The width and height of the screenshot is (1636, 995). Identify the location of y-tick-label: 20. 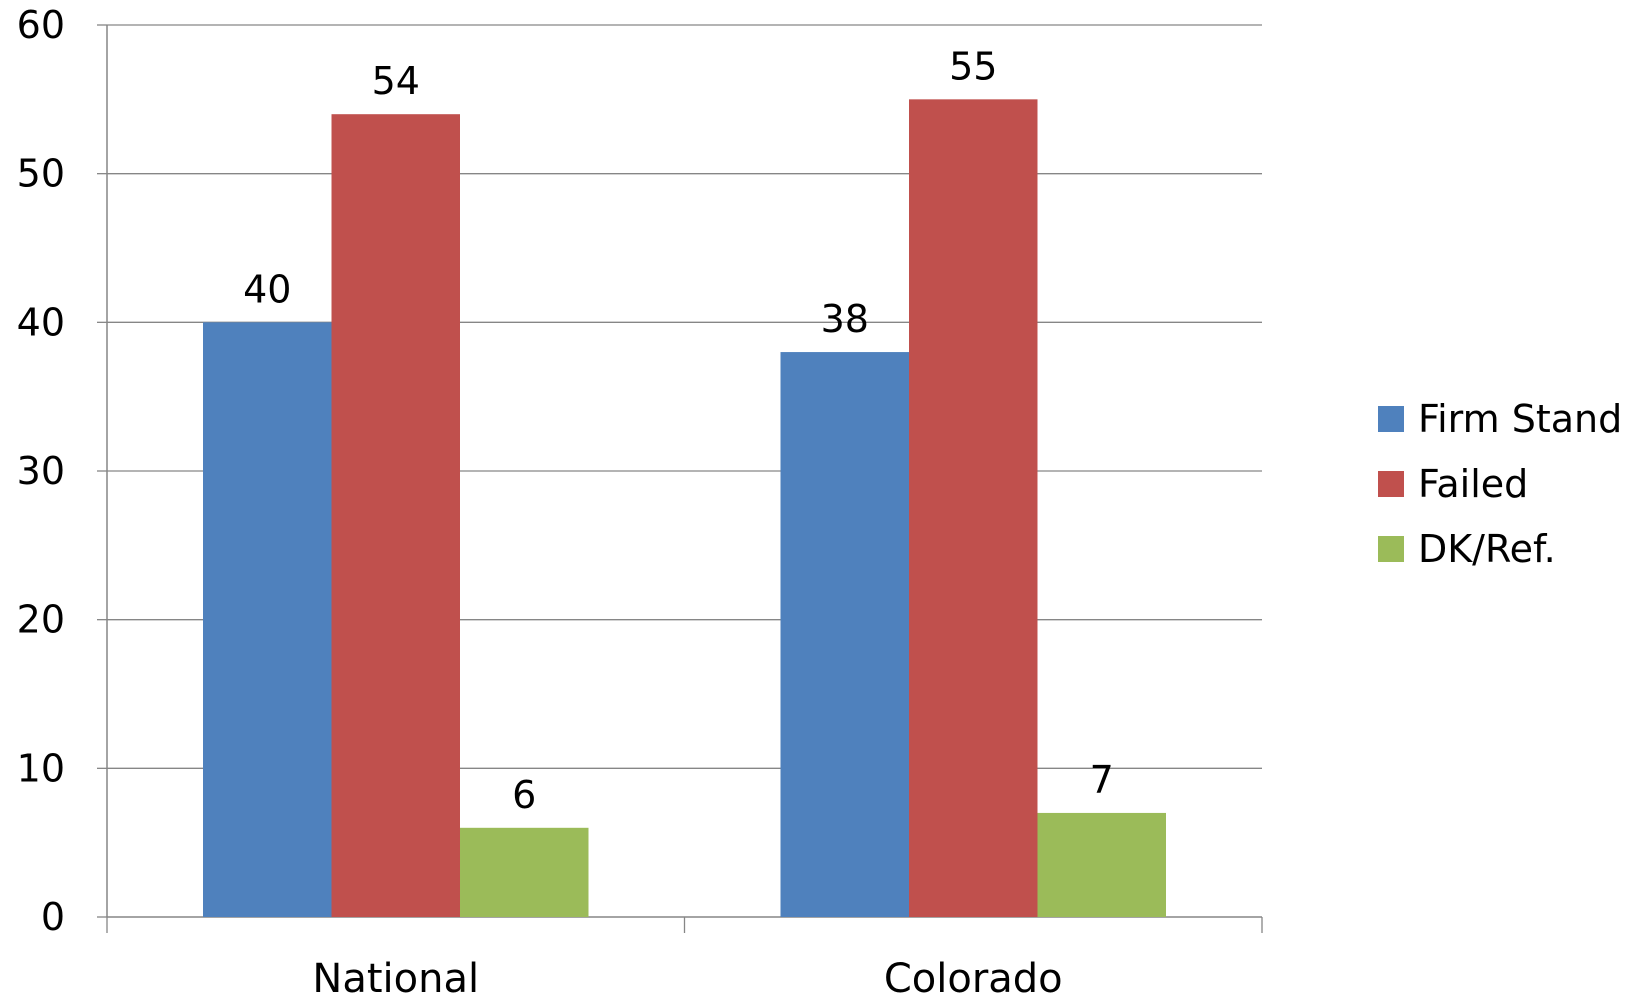
(41, 620).